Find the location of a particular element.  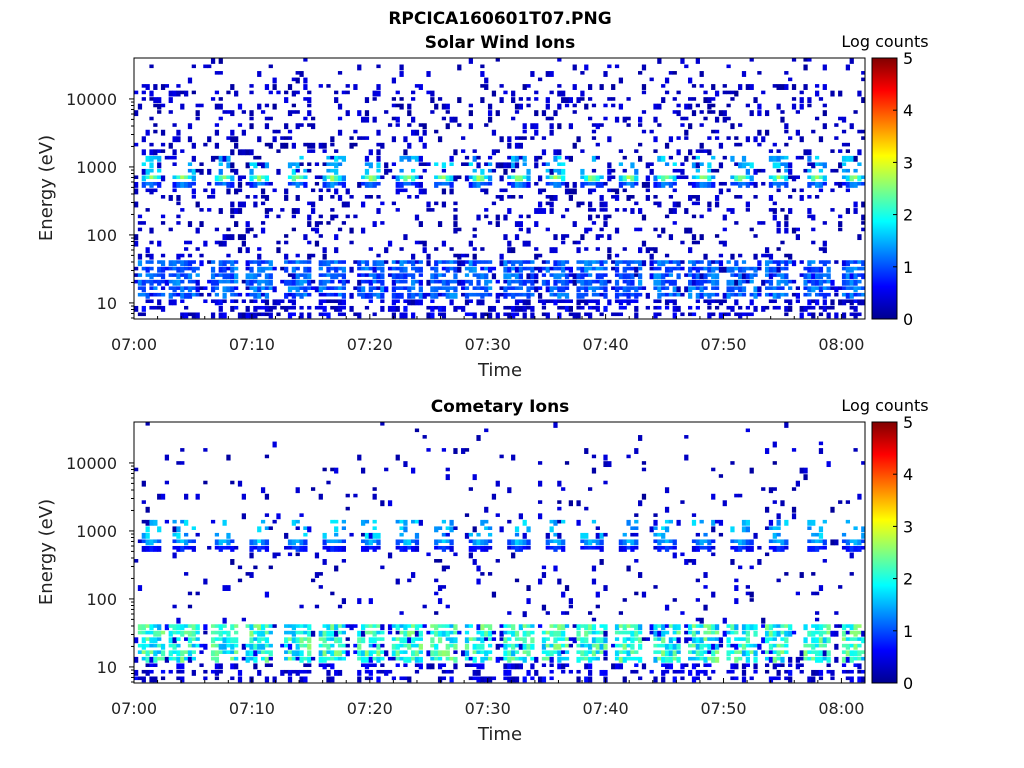

solar-wind-x-axis-label: Time is located at coordinates (499, 370).